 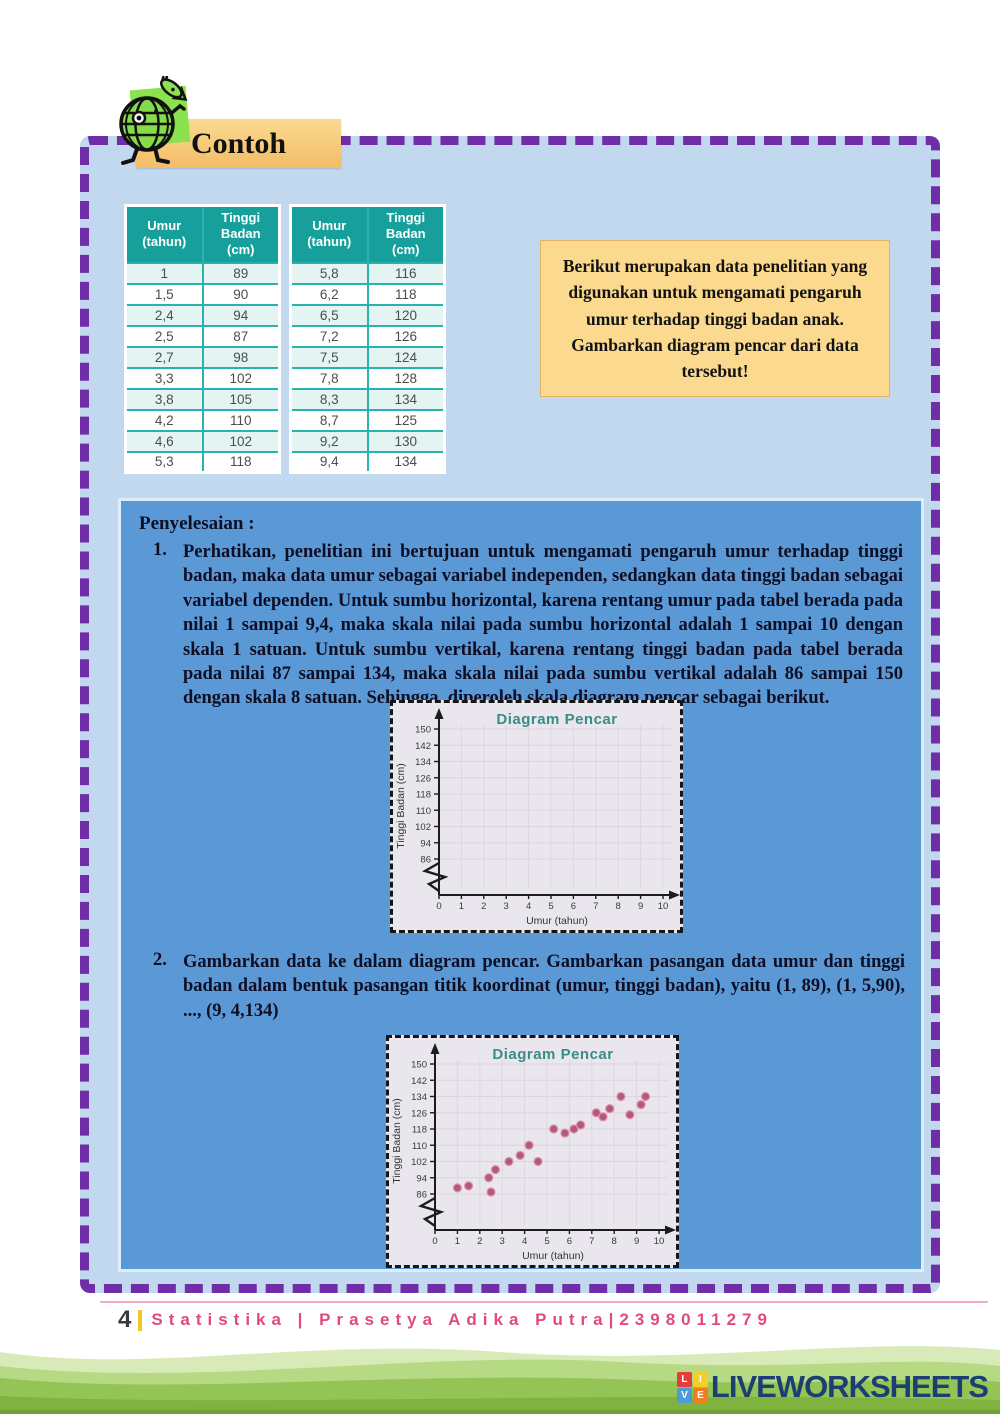 What do you see at coordinates (164, 273) in the screenshot?
I see `table-cell: 1` at bounding box center [164, 273].